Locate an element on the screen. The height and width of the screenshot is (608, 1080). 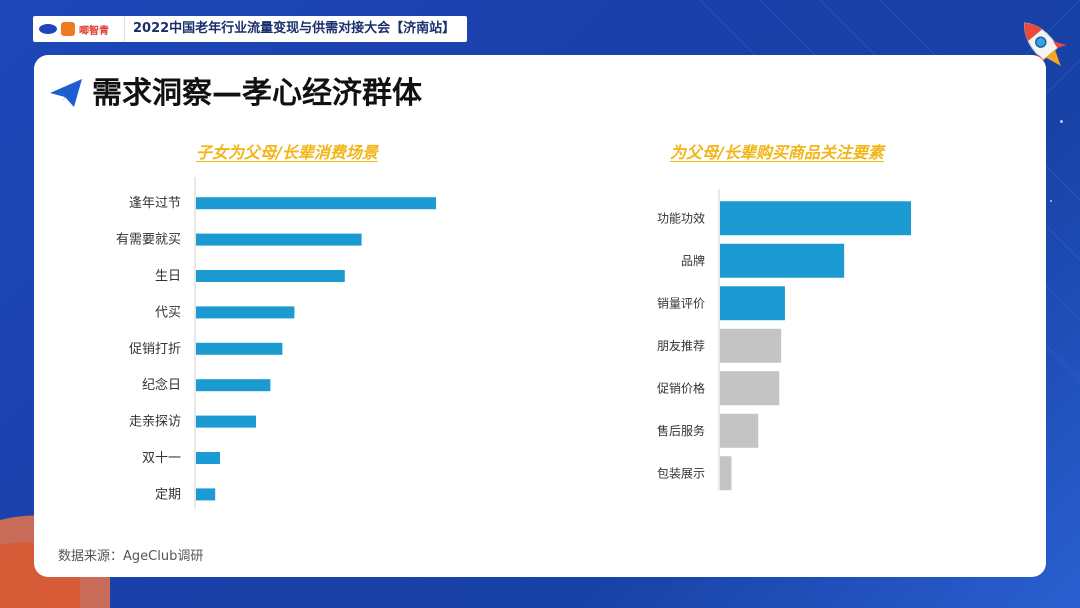
paper-plane-icon is located at coordinates (66, 93).